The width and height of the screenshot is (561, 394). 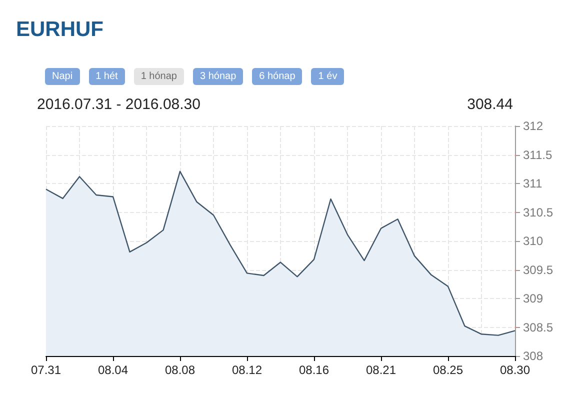 What do you see at coordinates (277, 76) in the screenshot?
I see `period-button: 6 hónap` at bounding box center [277, 76].